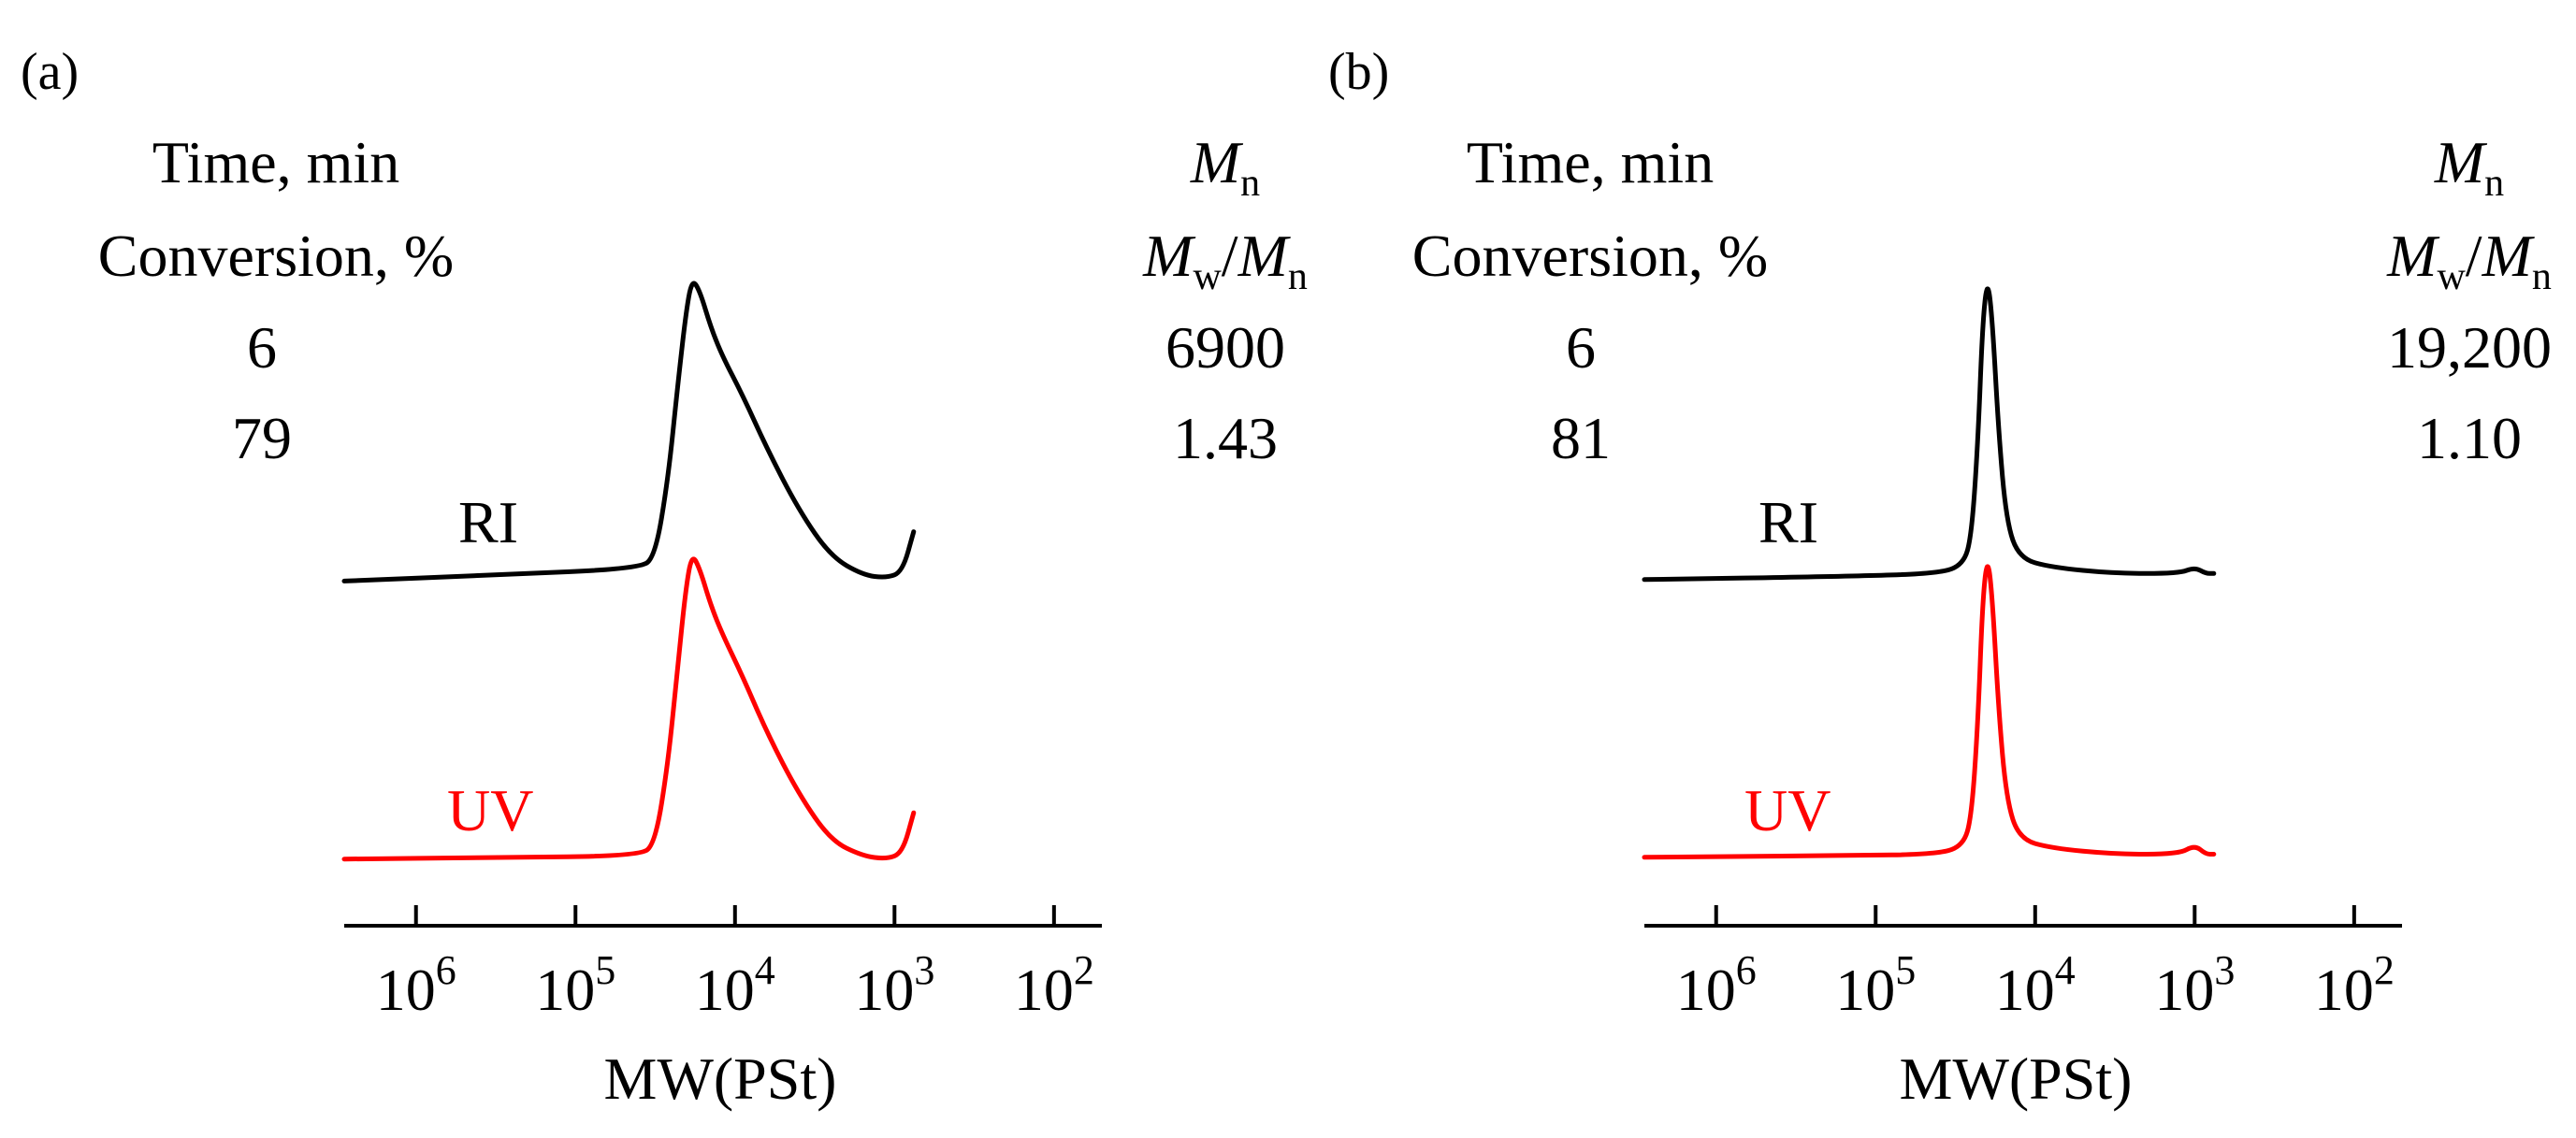 The height and width of the screenshot is (1138, 2576). Describe the element at coordinates (262, 438) in the screenshot. I see `conversion-value: 79` at that location.